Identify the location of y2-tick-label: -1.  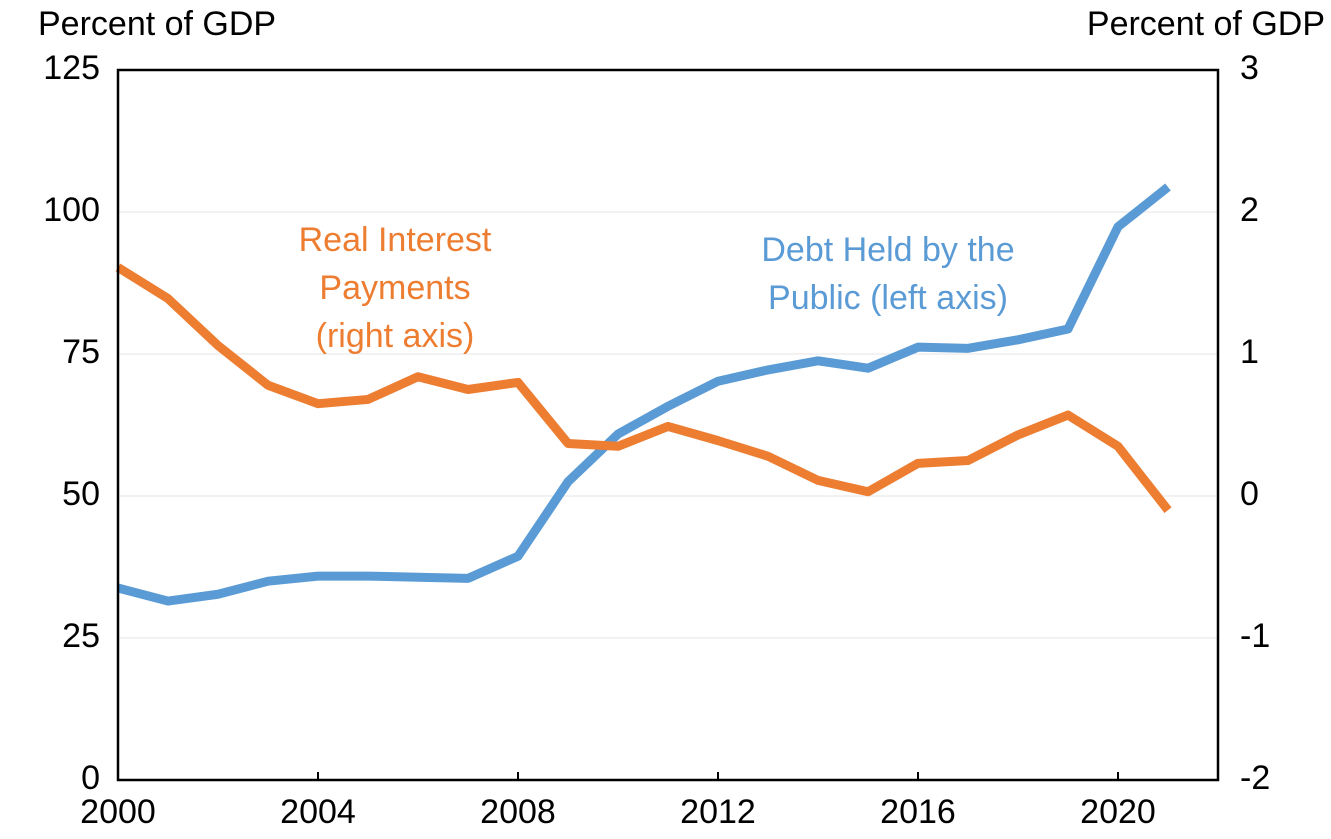
(1255, 636).